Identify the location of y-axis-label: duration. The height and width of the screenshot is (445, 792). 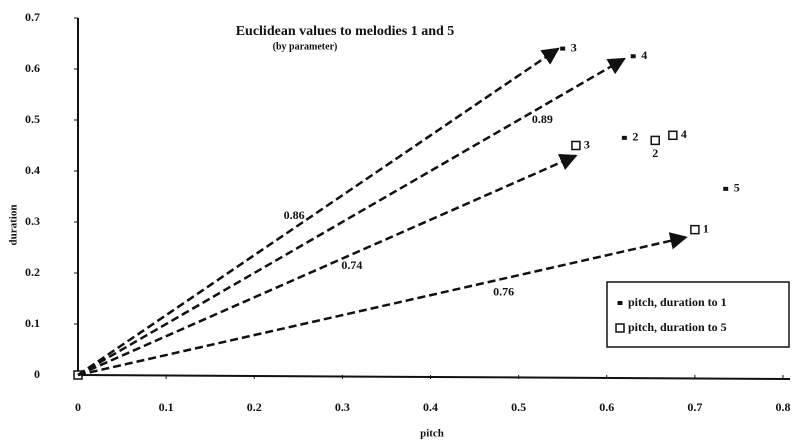
(14, 225).